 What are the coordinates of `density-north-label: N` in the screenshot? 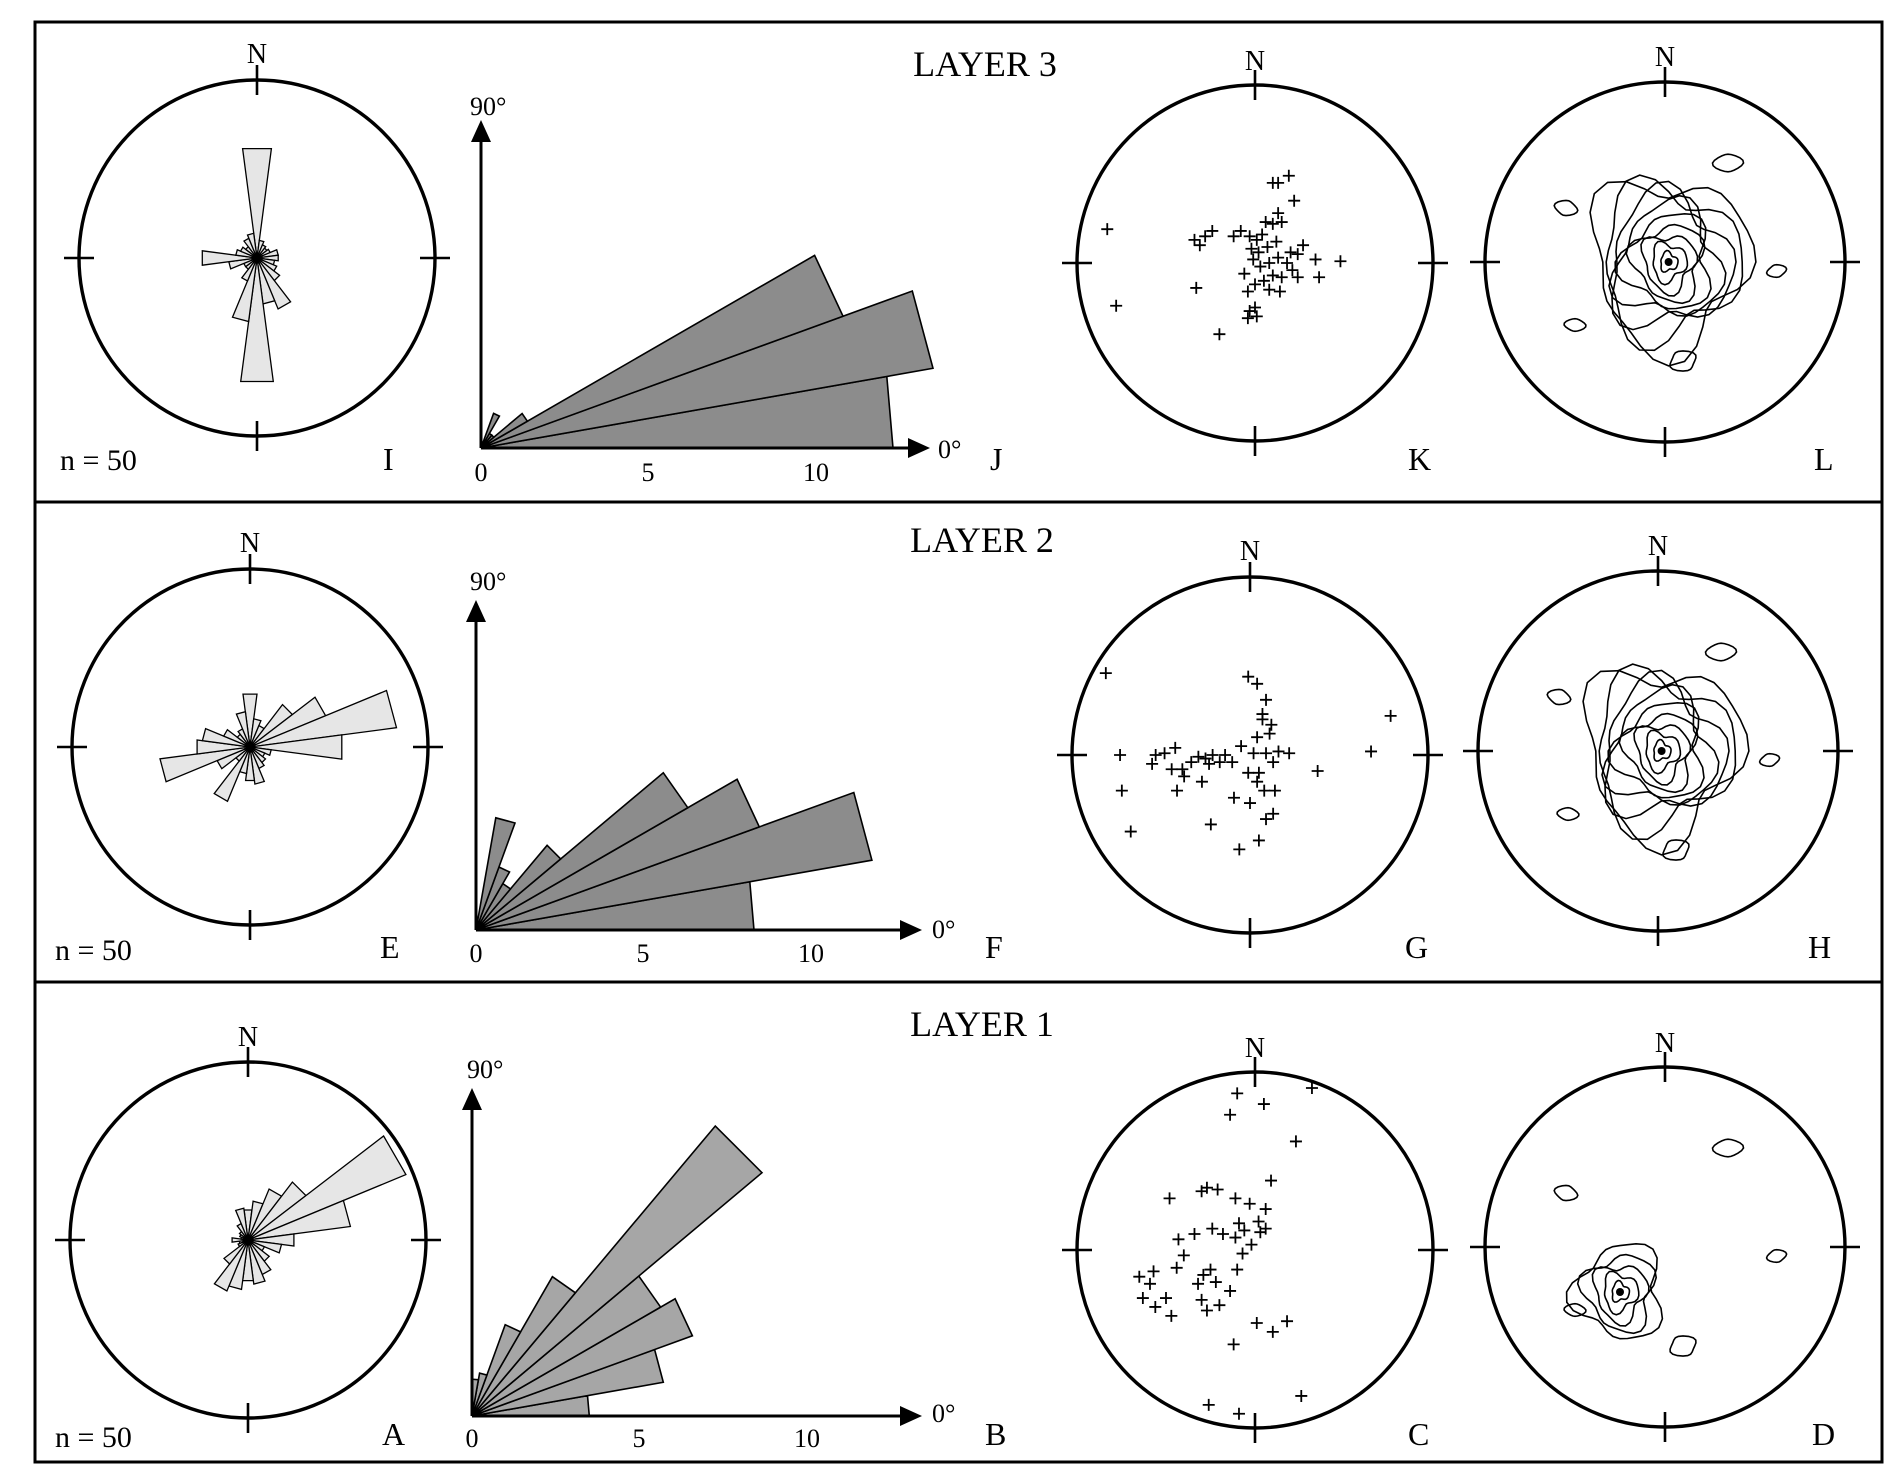 It's located at (1665, 57).